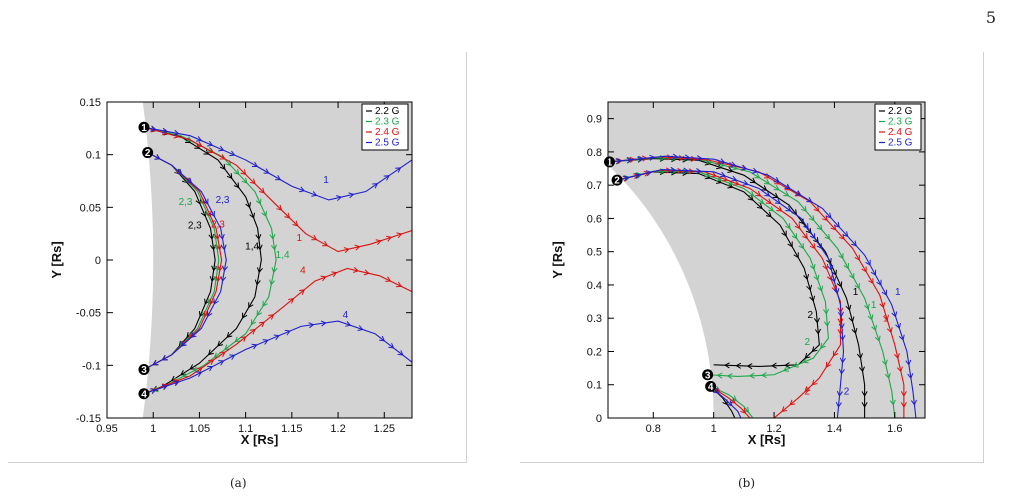 The image size is (1010, 498). I want to click on y-tick-label: 0.6, so click(594, 219).